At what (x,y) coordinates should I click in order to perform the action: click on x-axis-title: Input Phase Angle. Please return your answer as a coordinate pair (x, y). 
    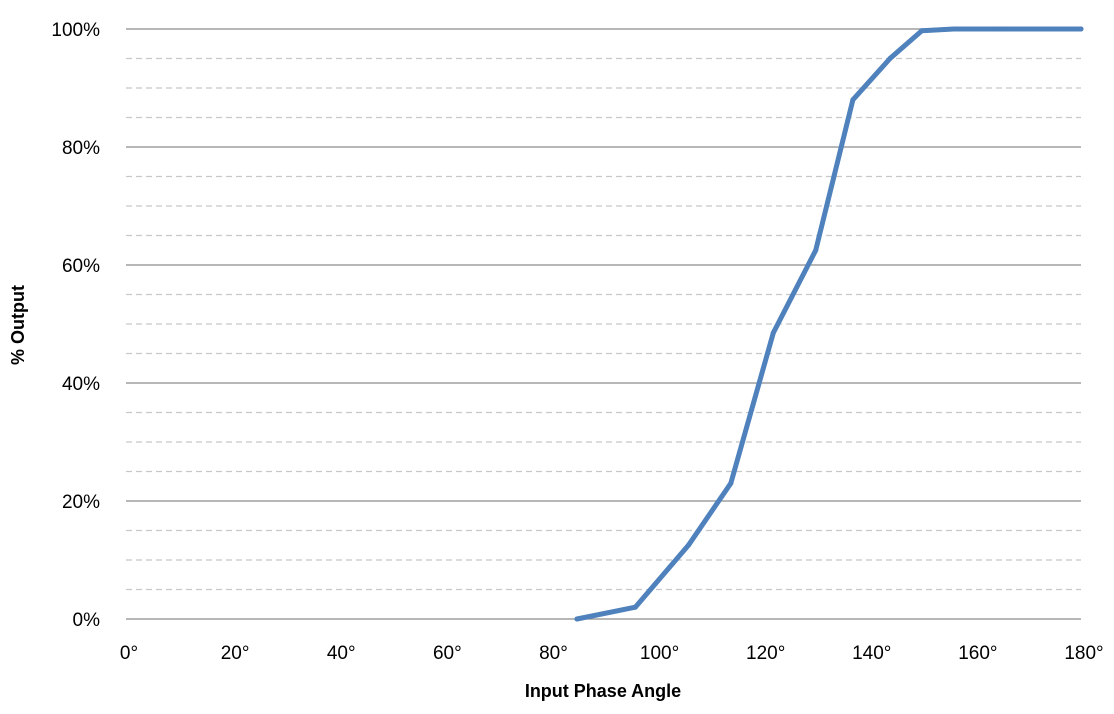
    Looking at the image, I should click on (603, 691).